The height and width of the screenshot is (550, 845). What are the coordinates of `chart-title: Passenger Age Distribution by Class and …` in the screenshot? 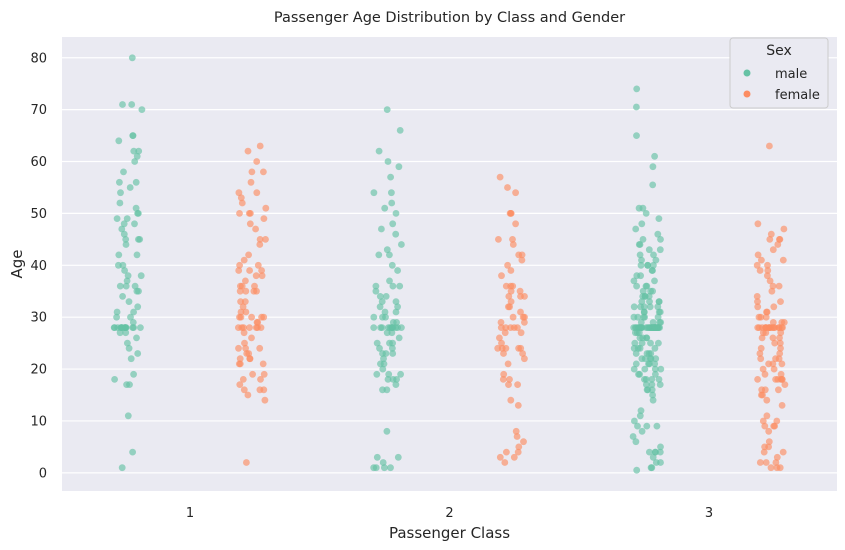 It's located at (449, 18).